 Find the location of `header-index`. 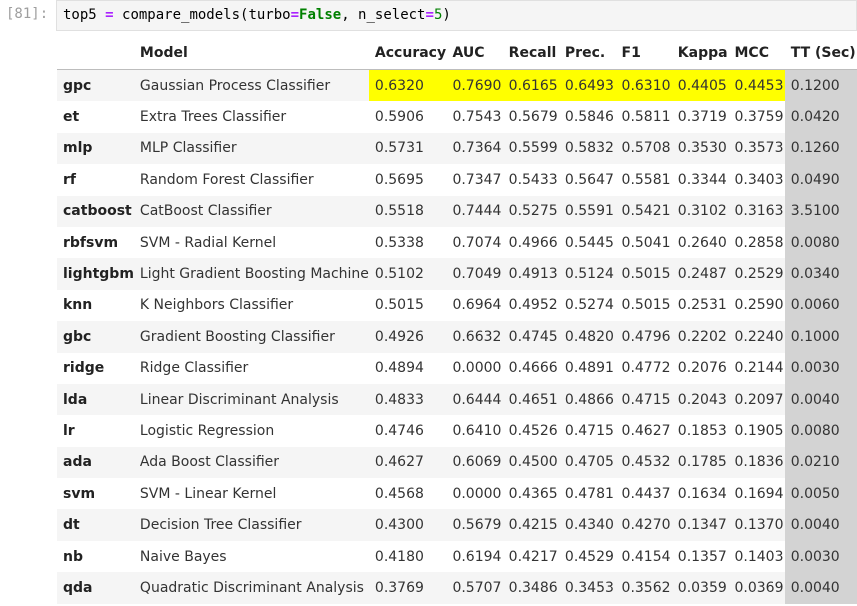

header-index is located at coordinates (95, 53).